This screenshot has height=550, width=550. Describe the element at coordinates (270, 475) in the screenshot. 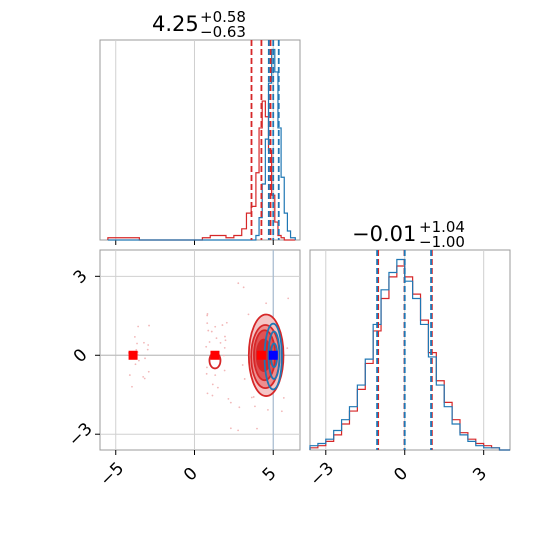

I see `contour-xtick-label: 5` at that location.